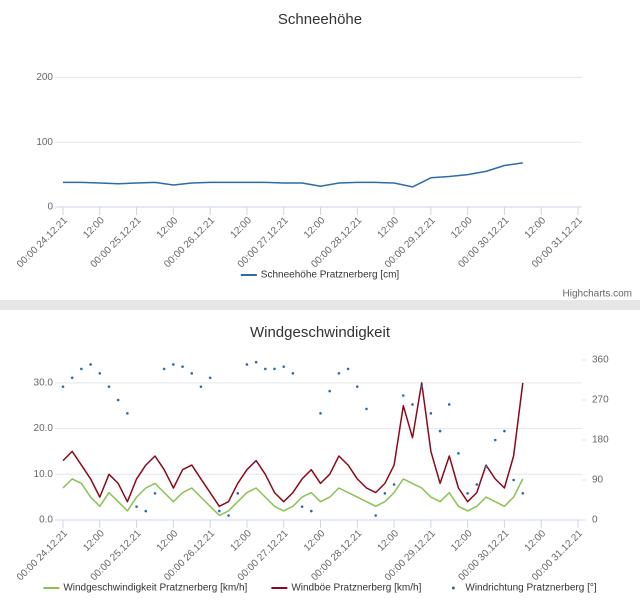 This screenshot has height=606, width=640. Describe the element at coordinates (531, 588) in the screenshot. I see `legend-label: Windrichtung Pratznerberg [°]` at that location.